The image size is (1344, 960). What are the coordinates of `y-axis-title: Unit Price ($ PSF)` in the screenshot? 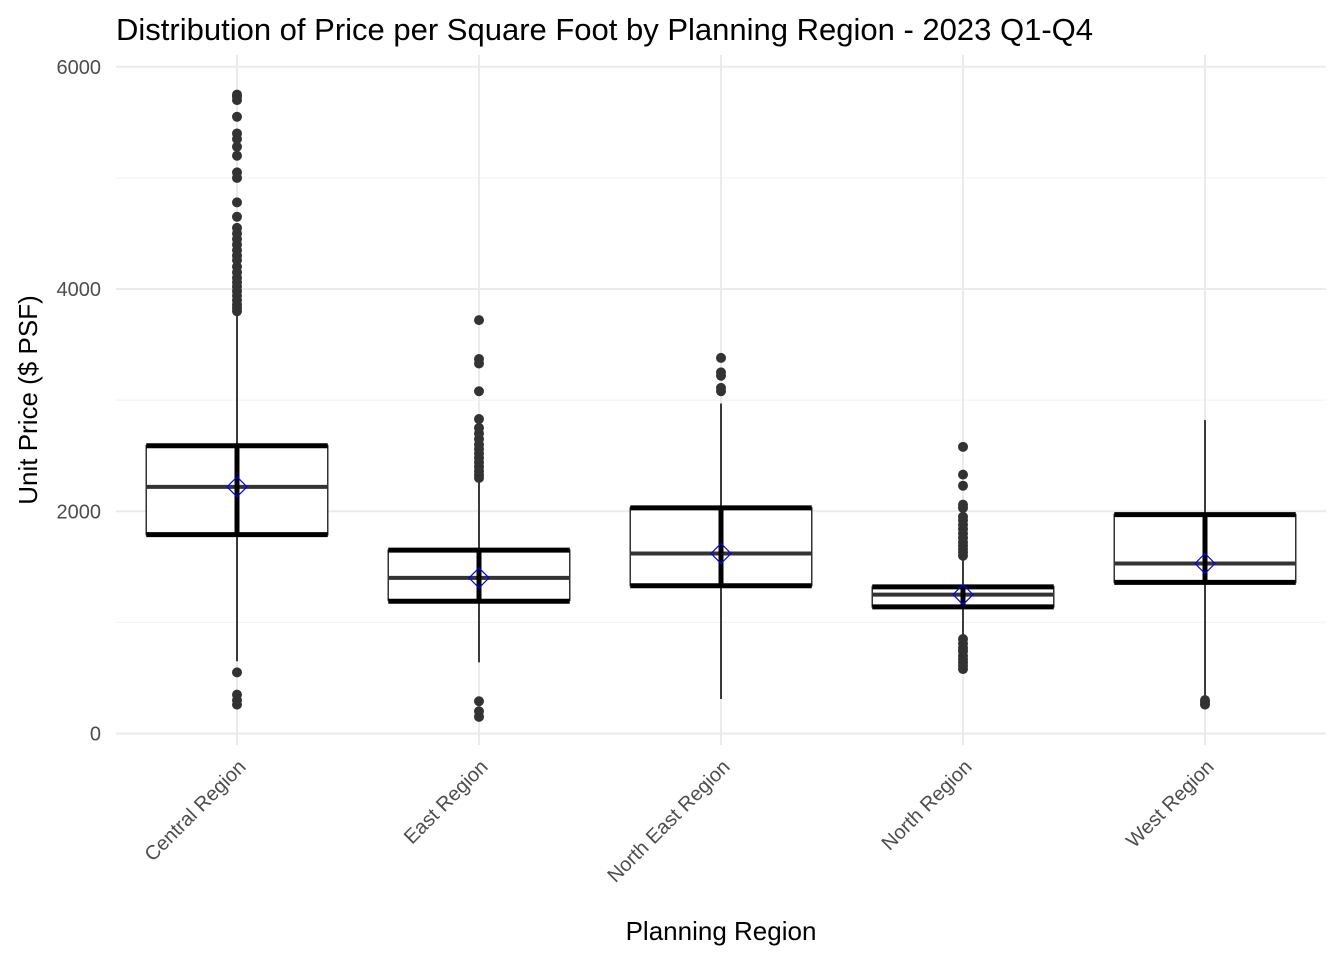 It's located at (28, 400).